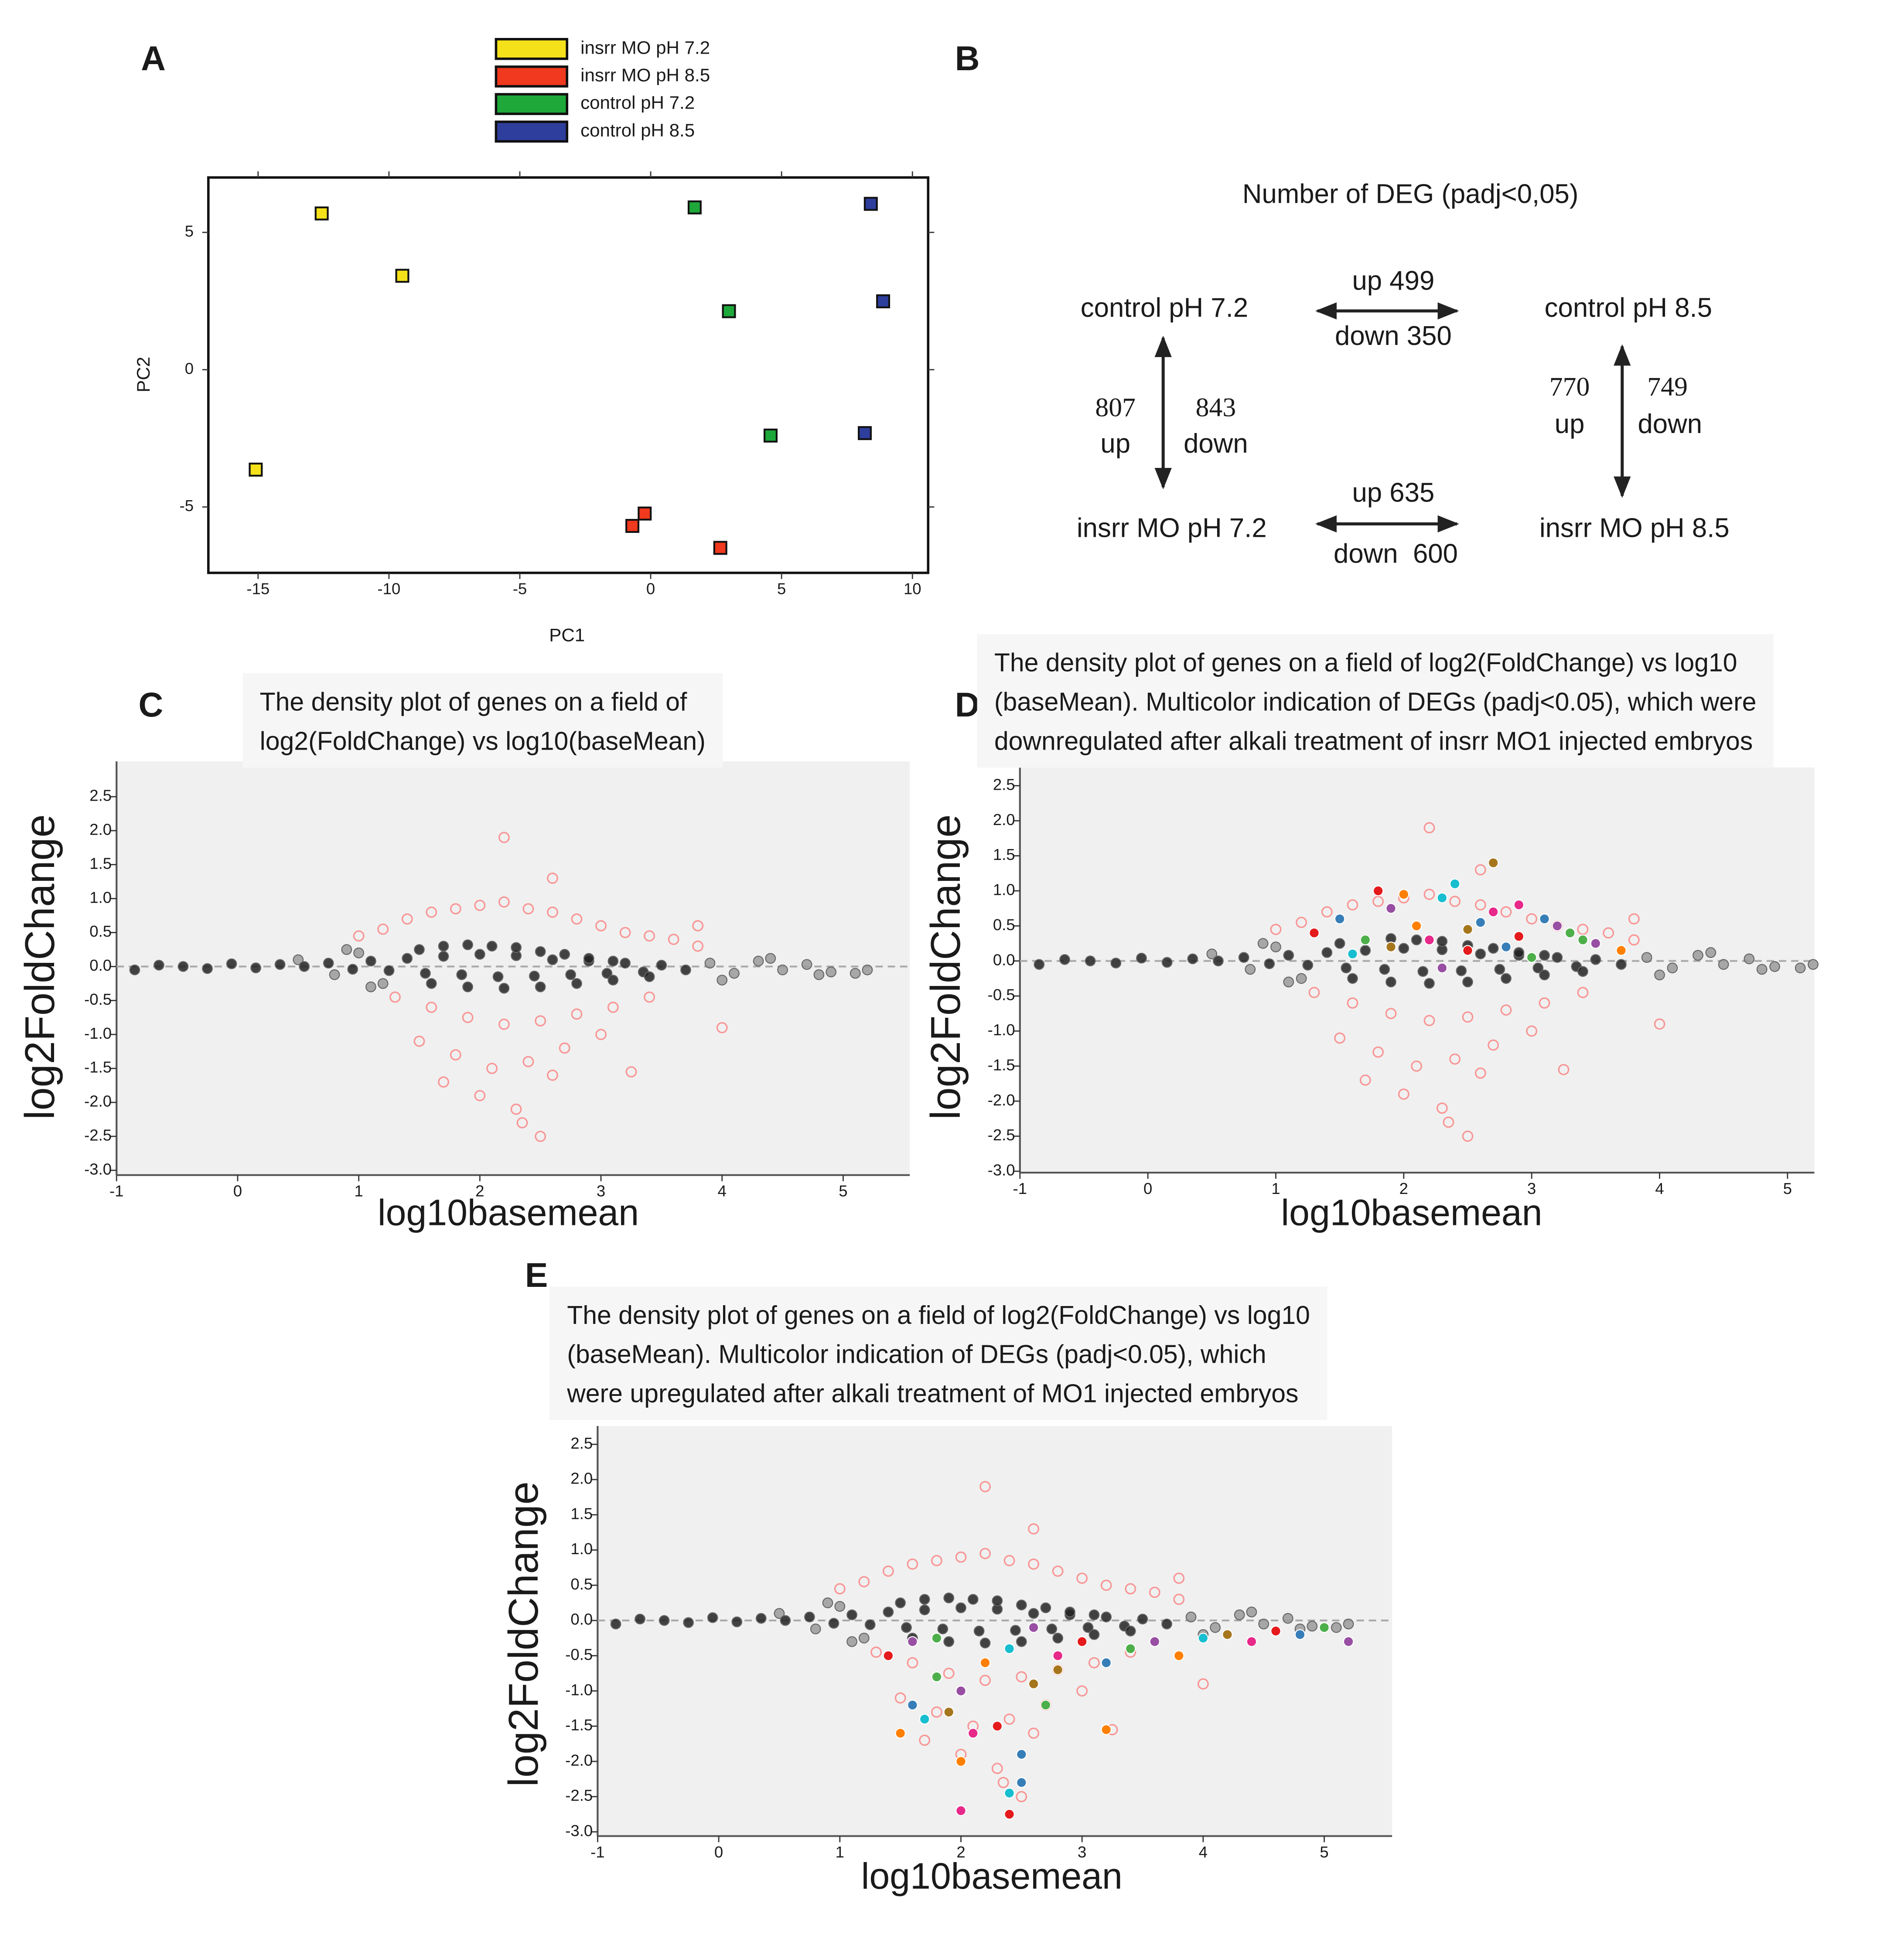 This screenshot has width=1904, height=1934. Describe the element at coordinates (637, 103) in the screenshot. I see `legend-label: control pH 7.2` at that location.